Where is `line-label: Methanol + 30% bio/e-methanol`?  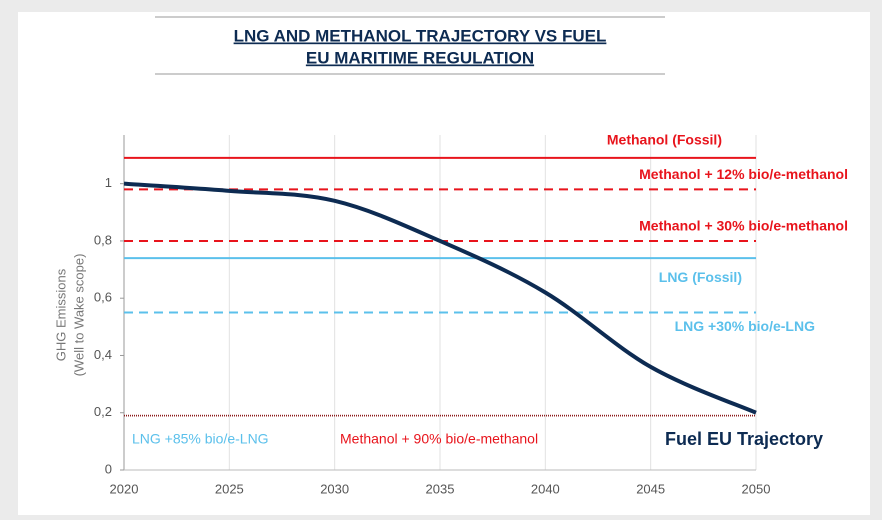
line-label: Methanol + 30% bio/e-methanol is located at coordinates (743, 226).